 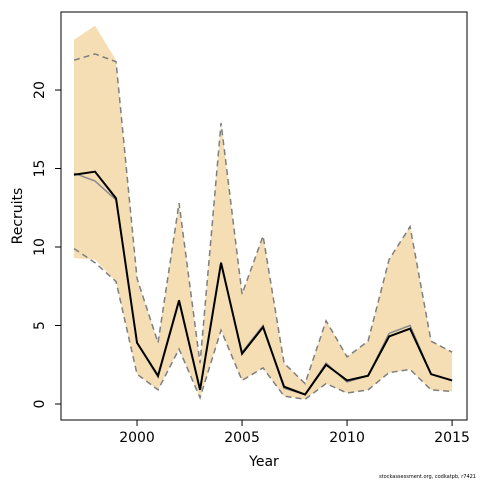 What do you see at coordinates (427, 477) in the screenshot?
I see `footer: stockassessment.org, codkatpb, r7421` at bounding box center [427, 477].